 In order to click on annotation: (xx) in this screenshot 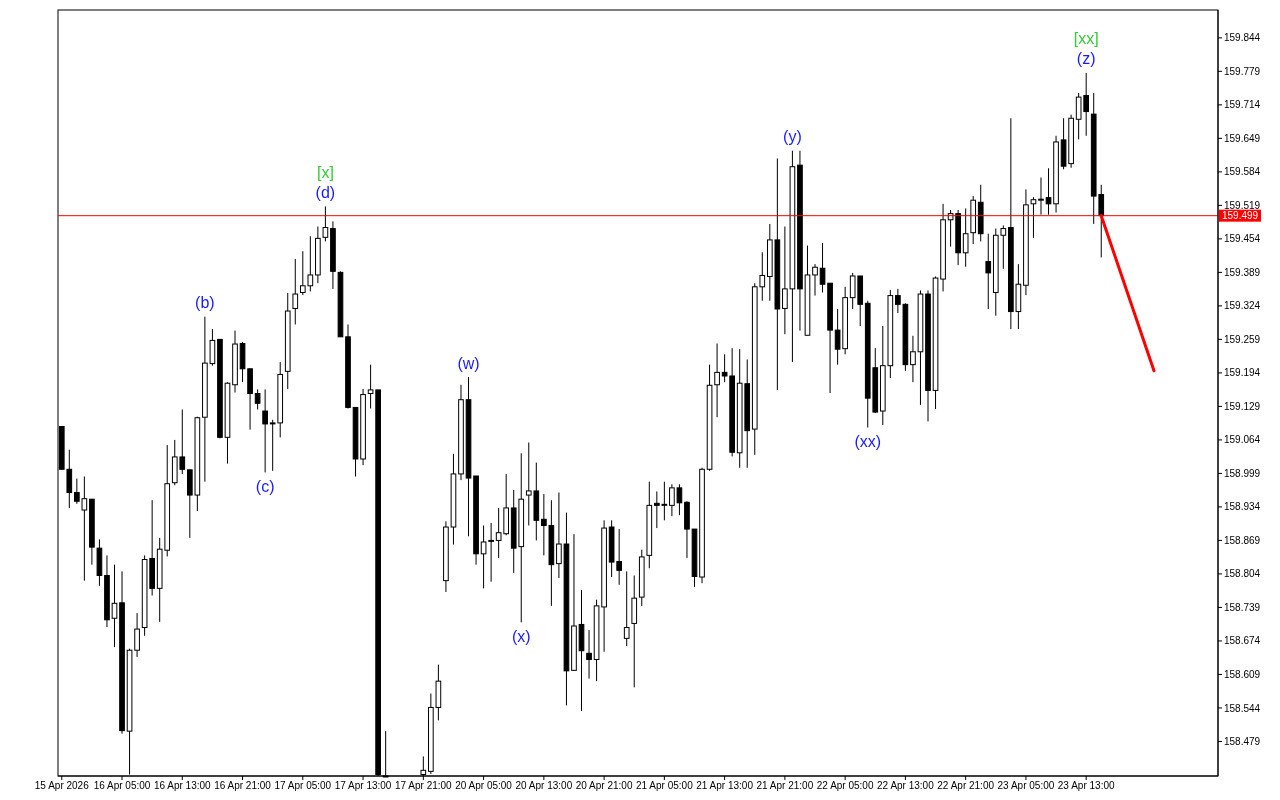, I will do `click(868, 442)`.